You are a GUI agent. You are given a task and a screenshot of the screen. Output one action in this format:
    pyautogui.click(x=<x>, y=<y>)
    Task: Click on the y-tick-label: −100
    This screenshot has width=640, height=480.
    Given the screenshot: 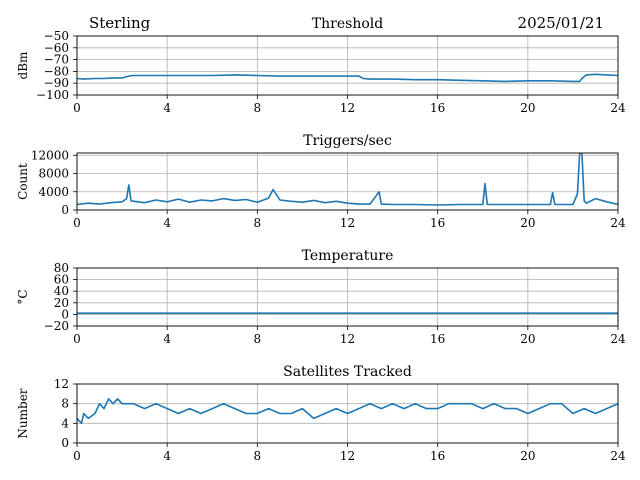 What is the action you would take?
    pyautogui.click(x=52, y=95)
    